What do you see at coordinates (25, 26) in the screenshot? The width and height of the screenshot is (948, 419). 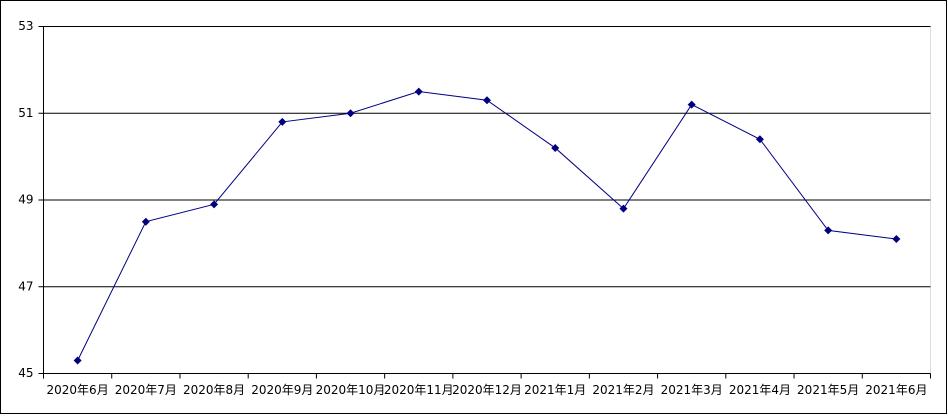 I see `y-tick-label: 53` at bounding box center [25, 26].